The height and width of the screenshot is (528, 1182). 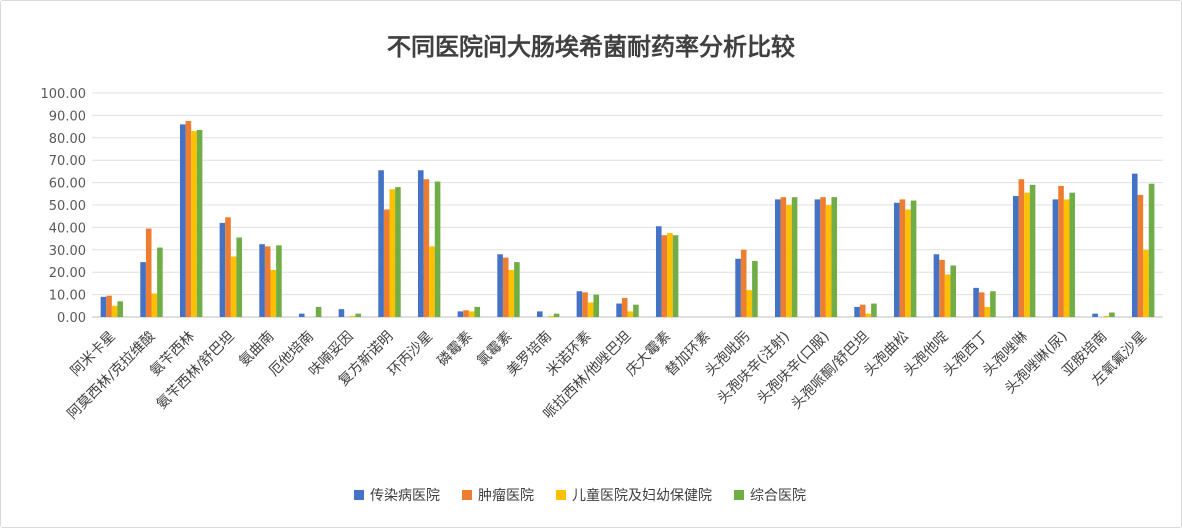 I want to click on y-tick-label: 40.00, so click(x=67, y=228).